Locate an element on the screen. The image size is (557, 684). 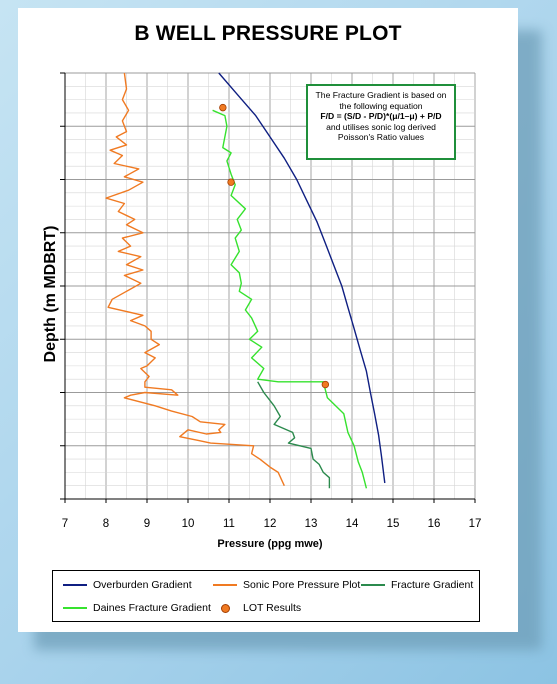
annotation-equation: F/D = (S/D - P/D)*(μ/1–μ) + P/D is located at coordinates (381, 116).